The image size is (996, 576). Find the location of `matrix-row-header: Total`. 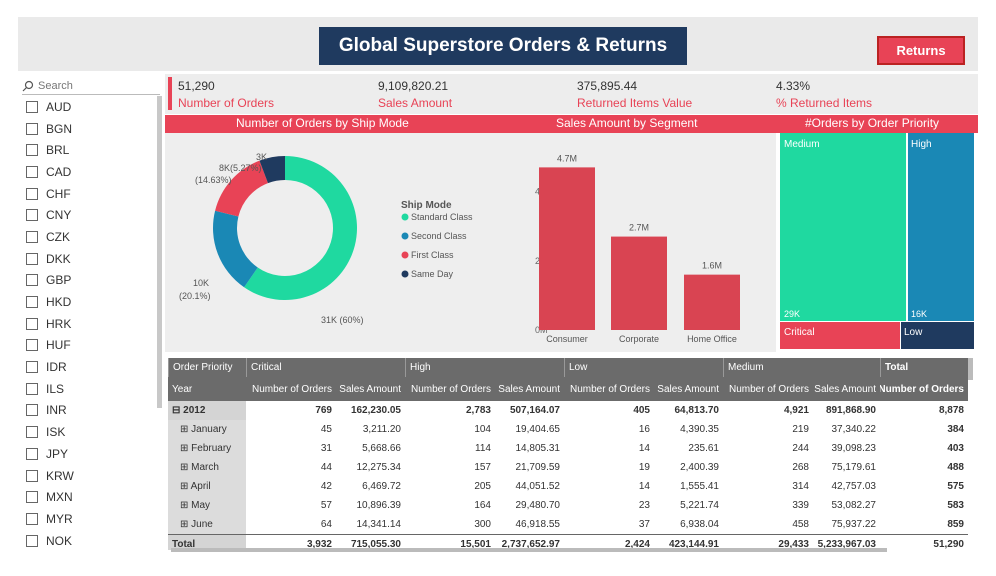

matrix-row-header: Total is located at coordinates (207, 542).